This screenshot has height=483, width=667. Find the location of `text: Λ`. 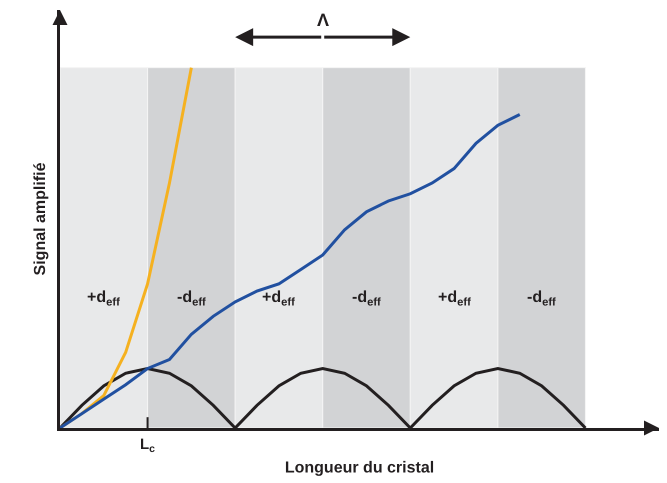

text: Λ is located at coordinates (323, 20).